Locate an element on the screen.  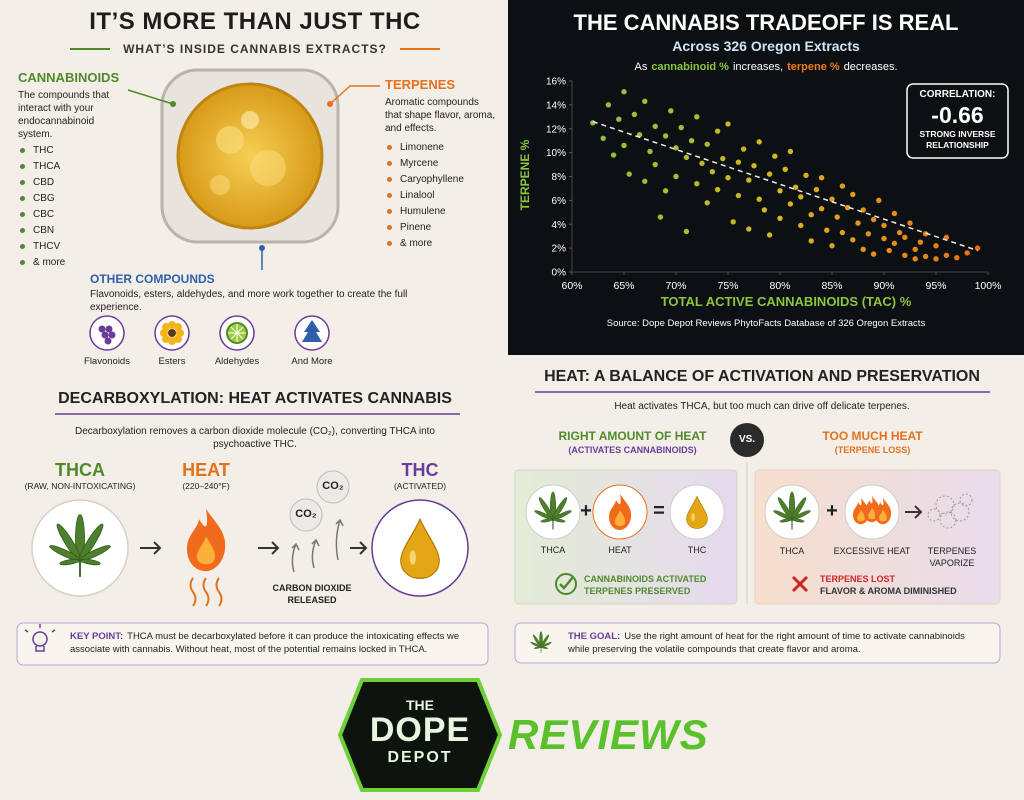
x-tick-label: 65% is located at coordinates (623, 286).